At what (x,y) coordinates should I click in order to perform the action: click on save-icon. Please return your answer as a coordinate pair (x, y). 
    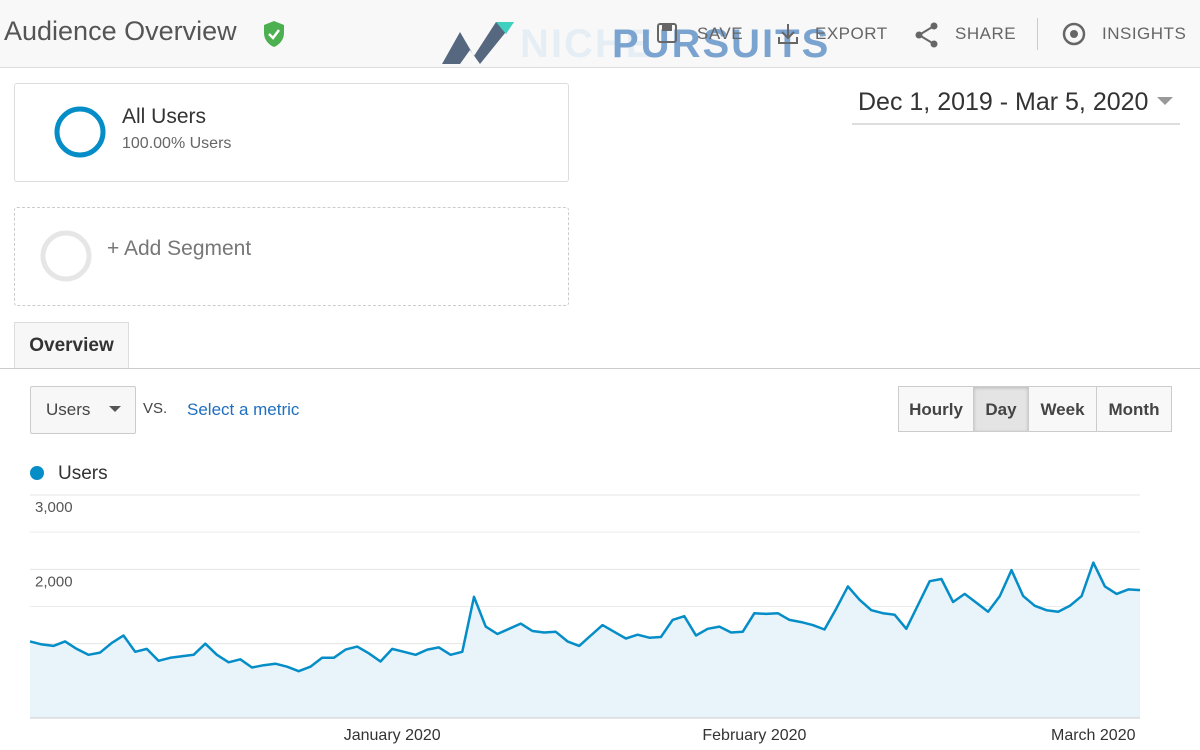
    Looking at the image, I should click on (667, 33).